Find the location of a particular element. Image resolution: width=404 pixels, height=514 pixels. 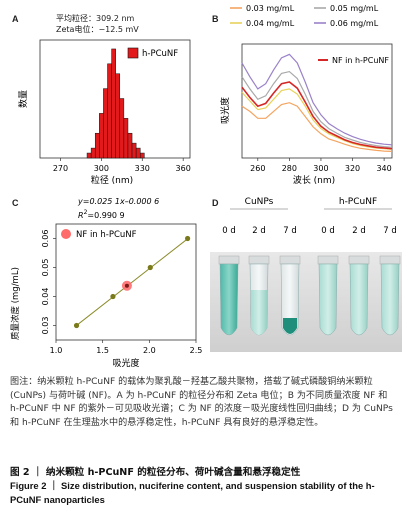

legend-label: 0.04 mg/mL is located at coordinates (270, 23).